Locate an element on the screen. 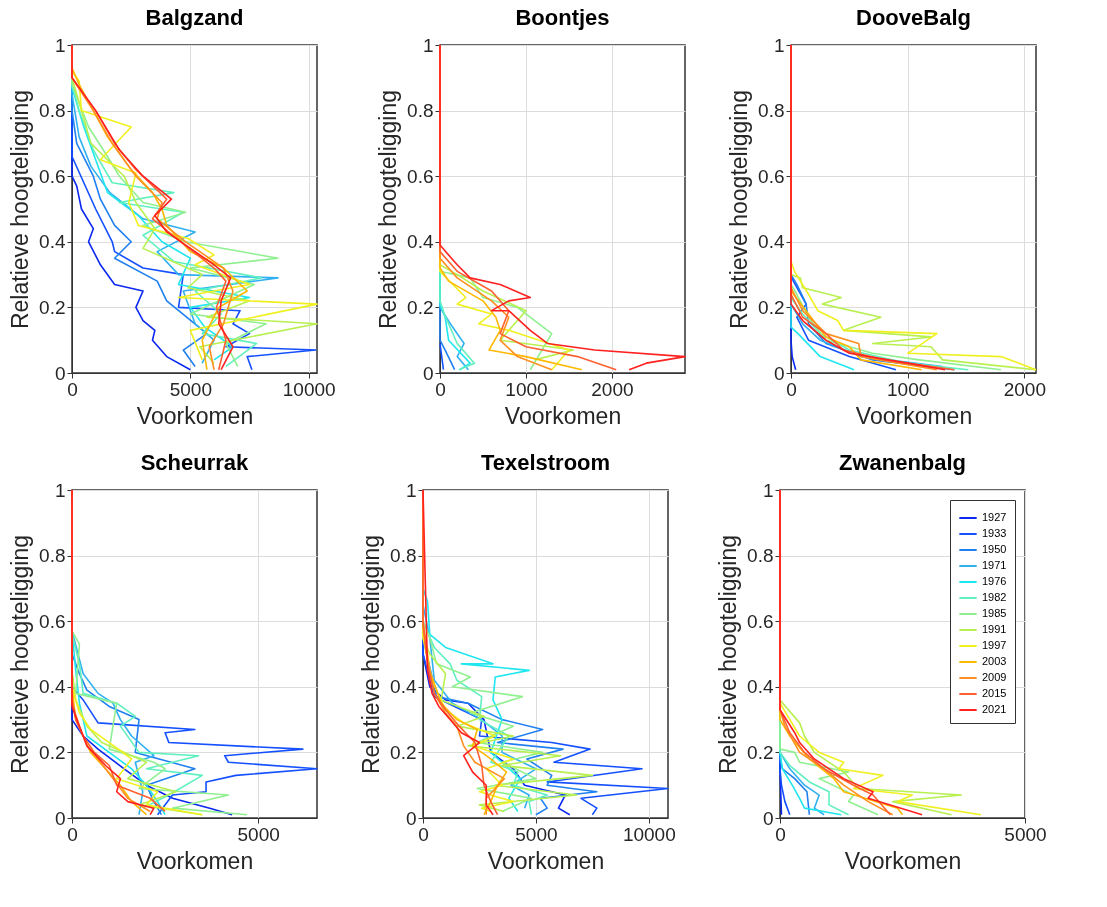 Image resolution: width=1107 pixels, height=907 pixels. chart-title: Scheurrak is located at coordinates (195, 462).